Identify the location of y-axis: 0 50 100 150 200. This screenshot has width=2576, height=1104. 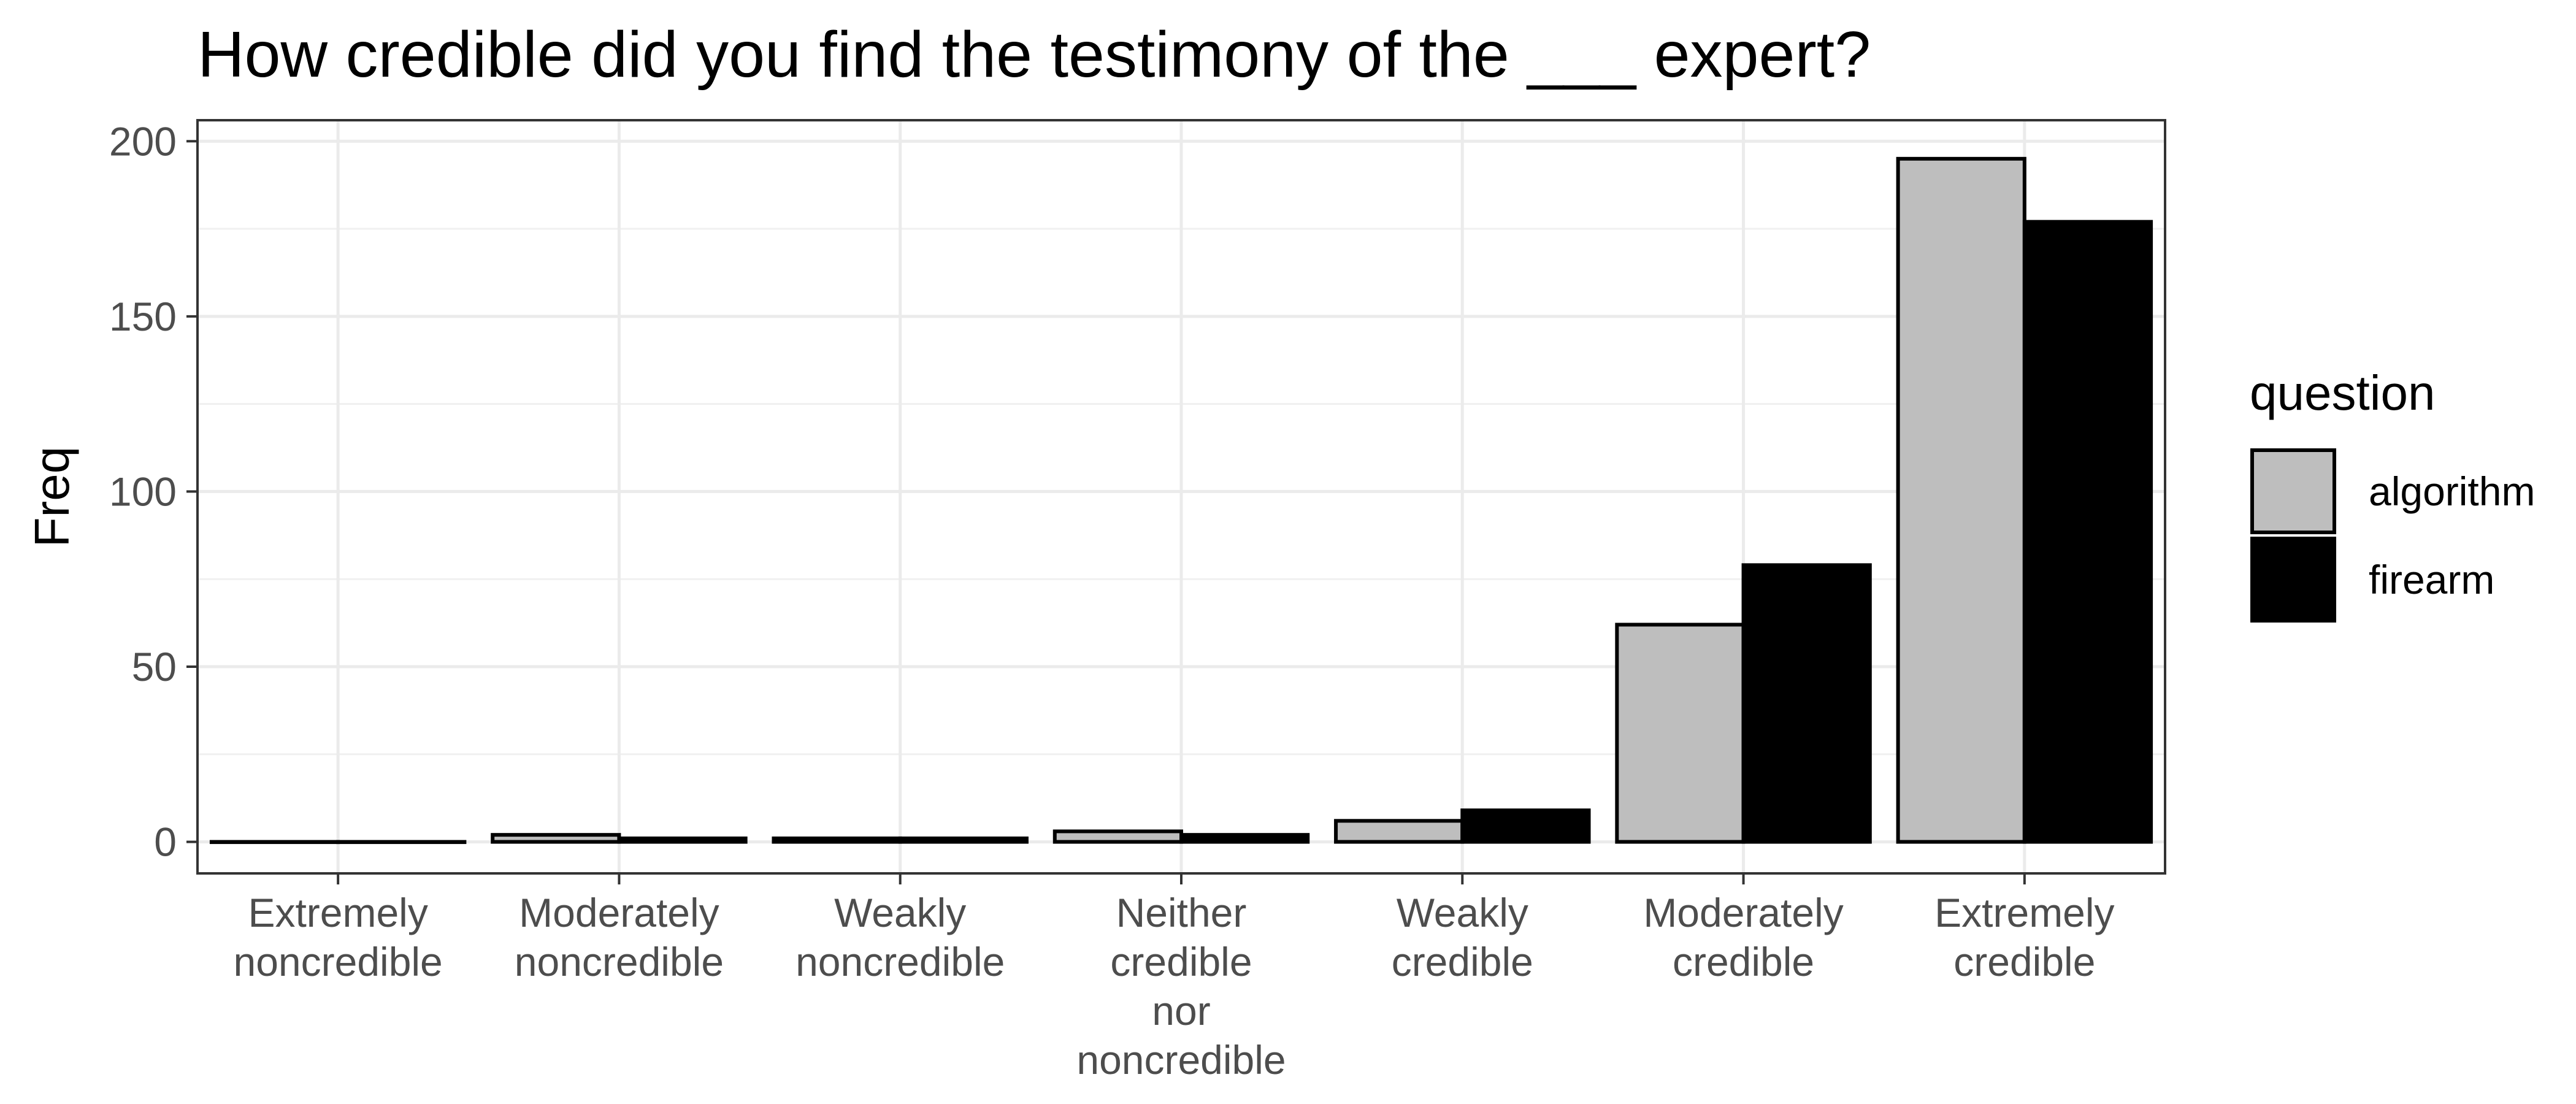
(153, 491).